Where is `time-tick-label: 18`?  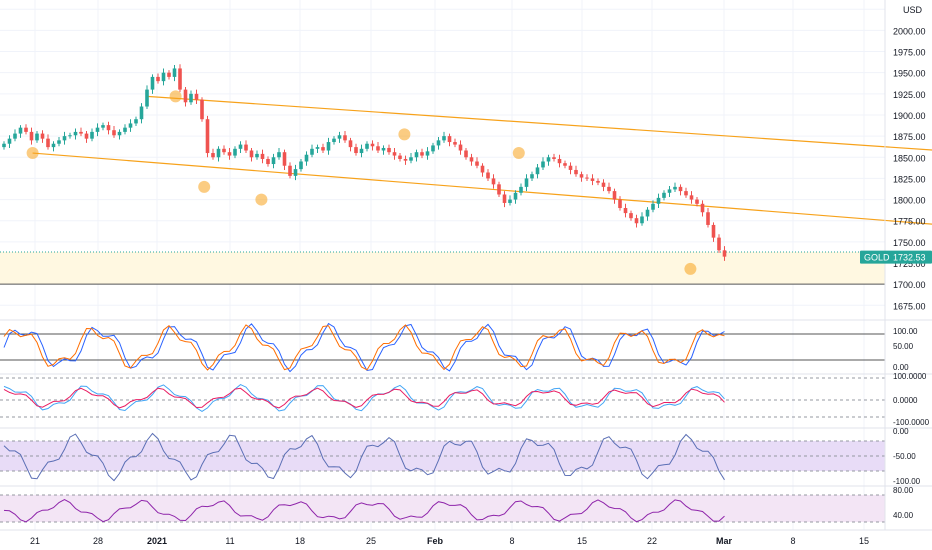 time-tick-label: 18 is located at coordinates (300, 541).